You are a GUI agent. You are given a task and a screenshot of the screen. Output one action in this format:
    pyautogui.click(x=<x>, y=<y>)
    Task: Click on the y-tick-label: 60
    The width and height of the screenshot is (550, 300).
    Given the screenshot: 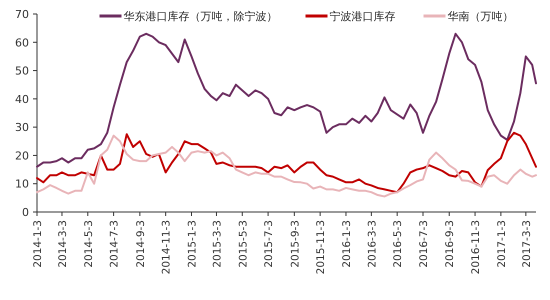 What is the action you would take?
    pyautogui.click(x=22, y=43)
    